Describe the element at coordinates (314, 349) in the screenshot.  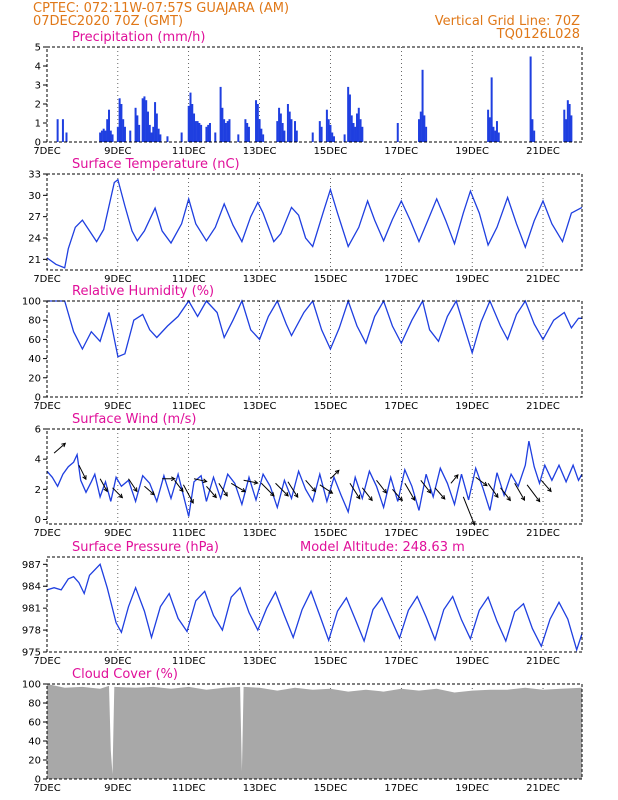
I see `humidity-frame` at that location.